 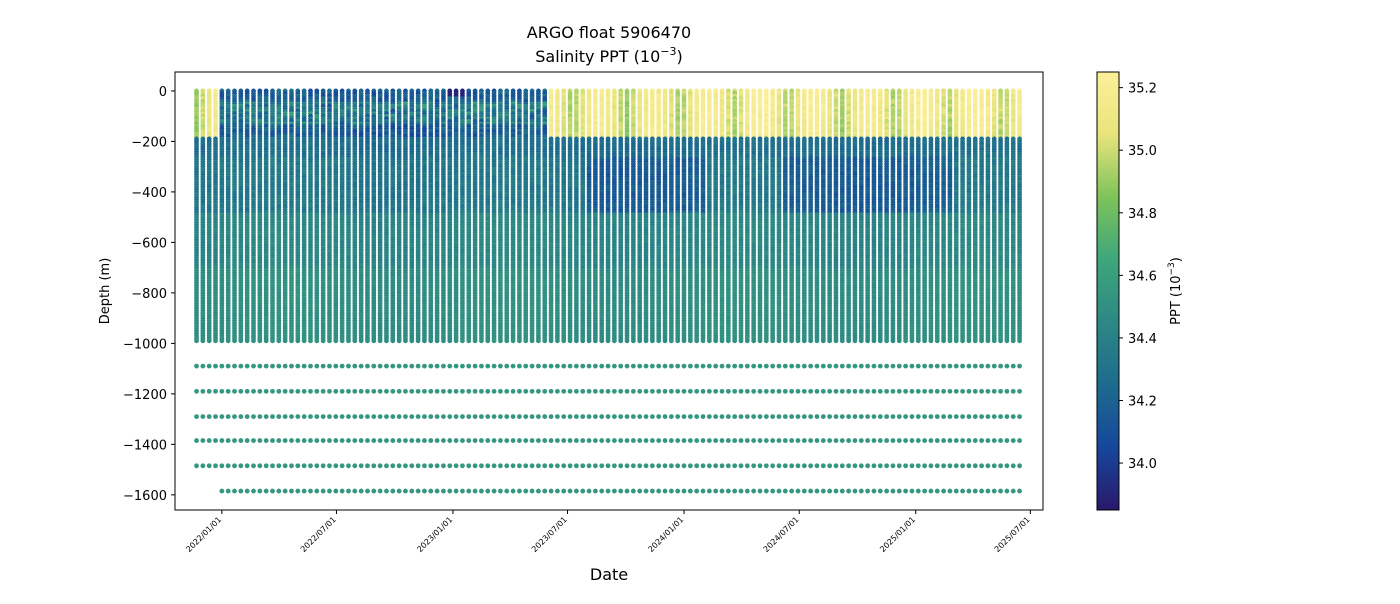 What do you see at coordinates (668, 51) in the screenshot?
I see `chart-subtitle-exponent: −3` at bounding box center [668, 51].